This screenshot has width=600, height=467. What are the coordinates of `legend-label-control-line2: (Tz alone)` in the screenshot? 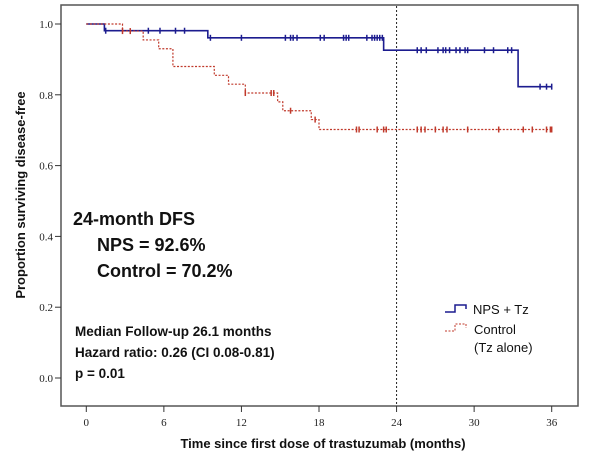 It's located at (503, 347).